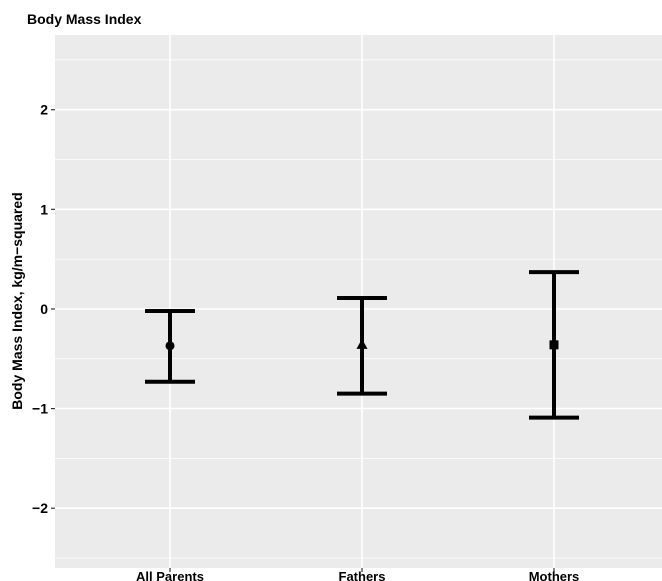 The height and width of the screenshot is (581, 662). I want to click on chart-title: Body Mass Index, so click(84, 19).